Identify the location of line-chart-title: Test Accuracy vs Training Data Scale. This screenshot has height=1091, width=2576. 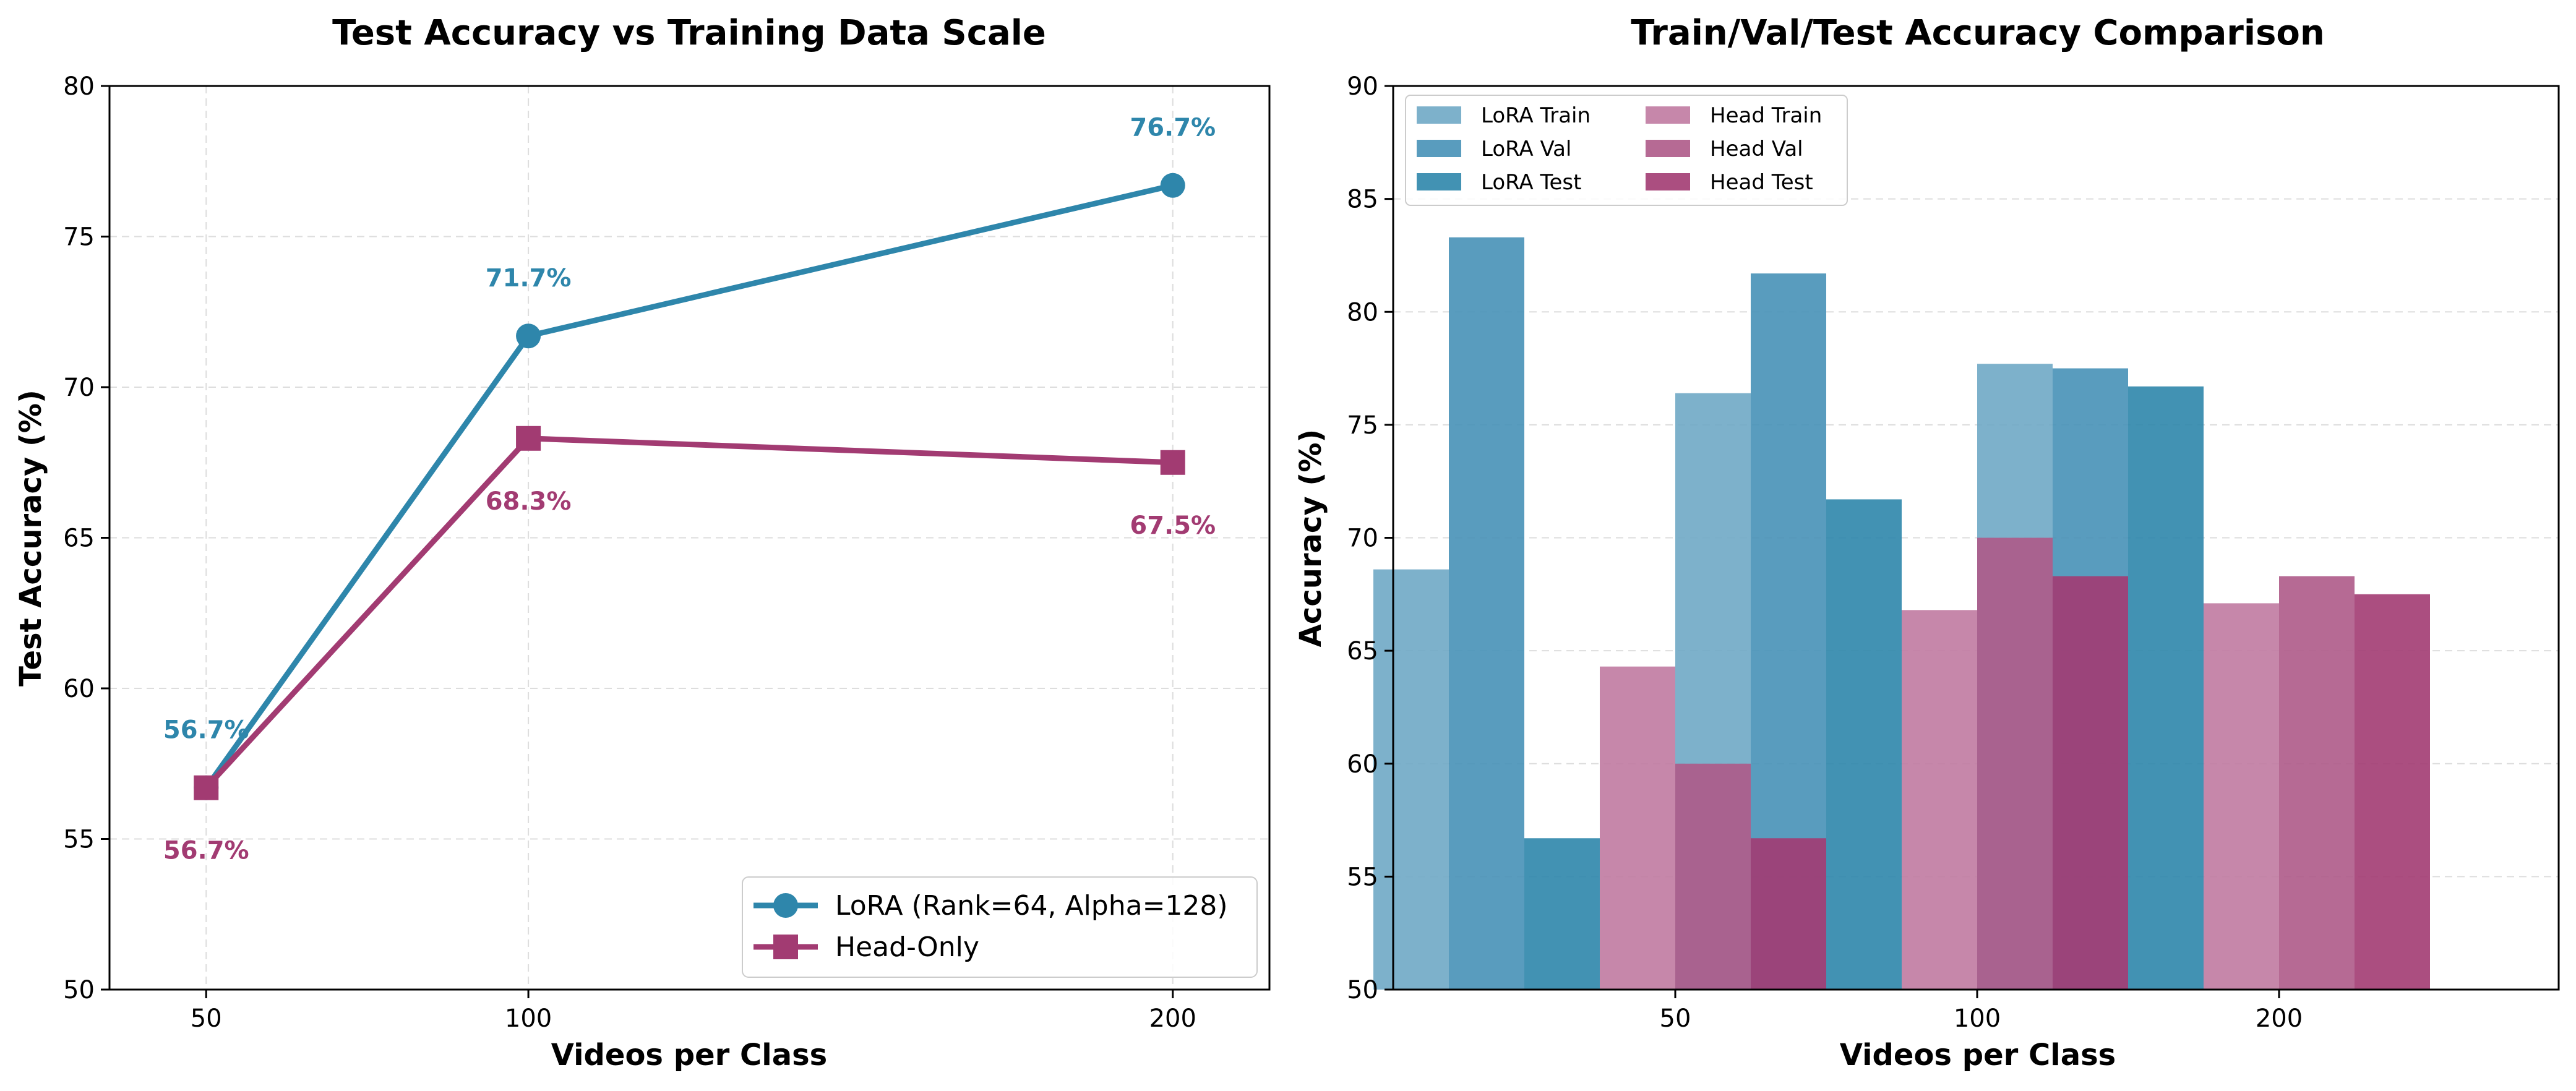
(689, 33).